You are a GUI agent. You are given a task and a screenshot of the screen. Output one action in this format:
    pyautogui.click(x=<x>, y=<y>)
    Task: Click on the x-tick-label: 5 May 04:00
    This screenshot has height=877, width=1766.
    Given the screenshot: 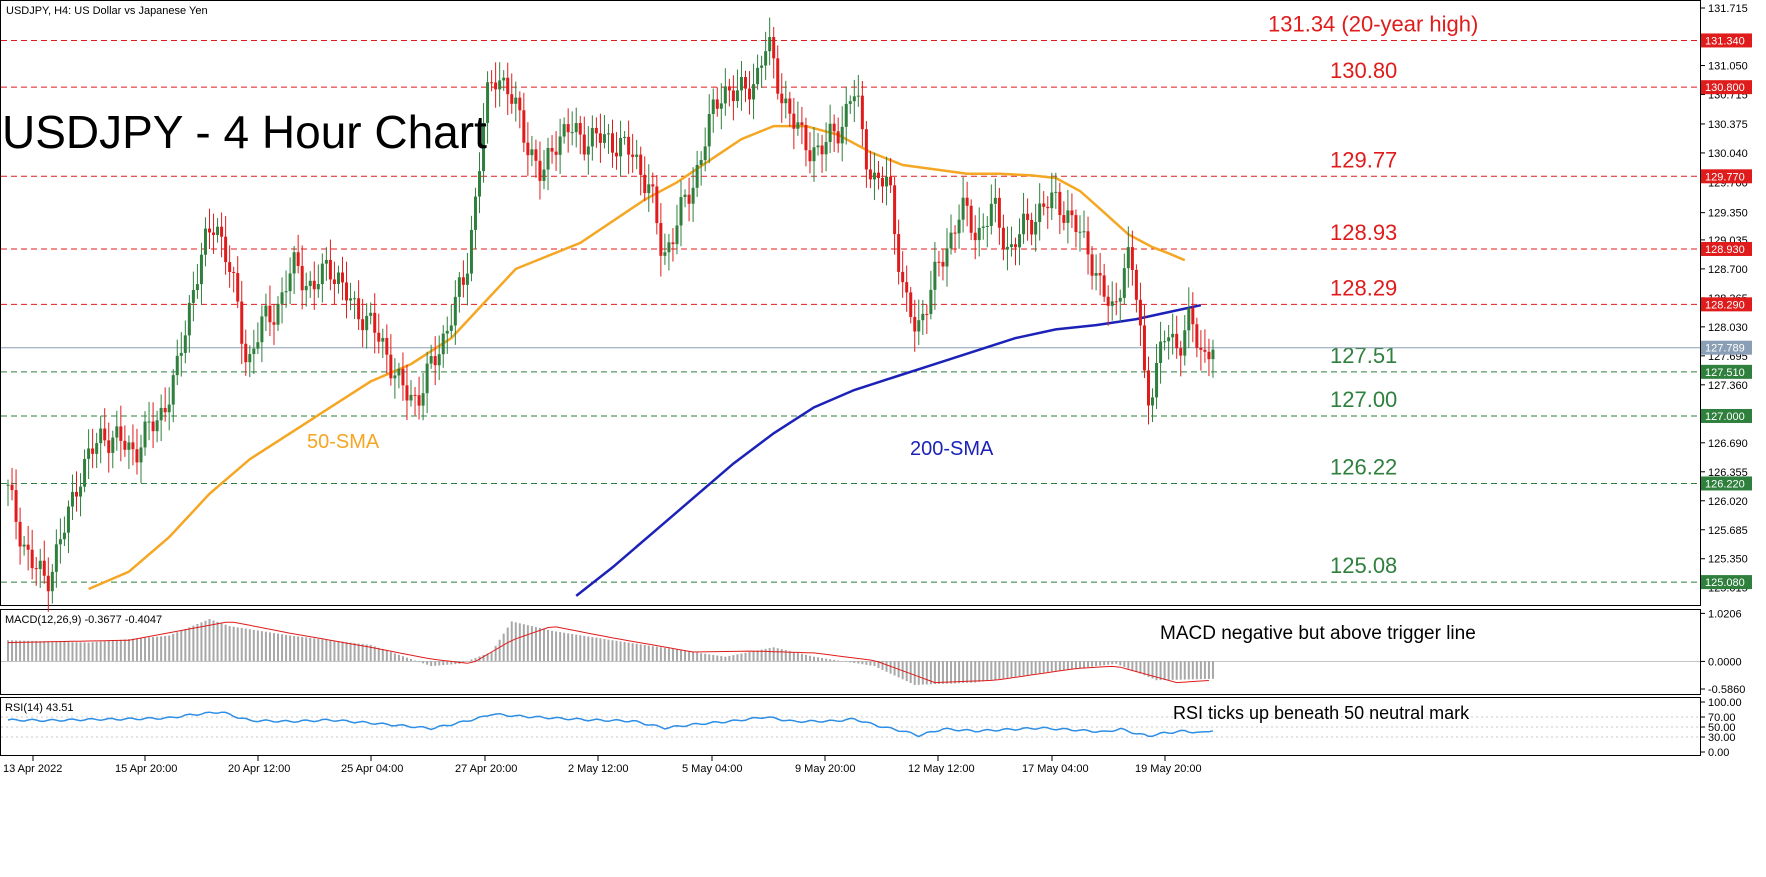 What is the action you would take?
    pyautogui.click(x=712, y=769)
    